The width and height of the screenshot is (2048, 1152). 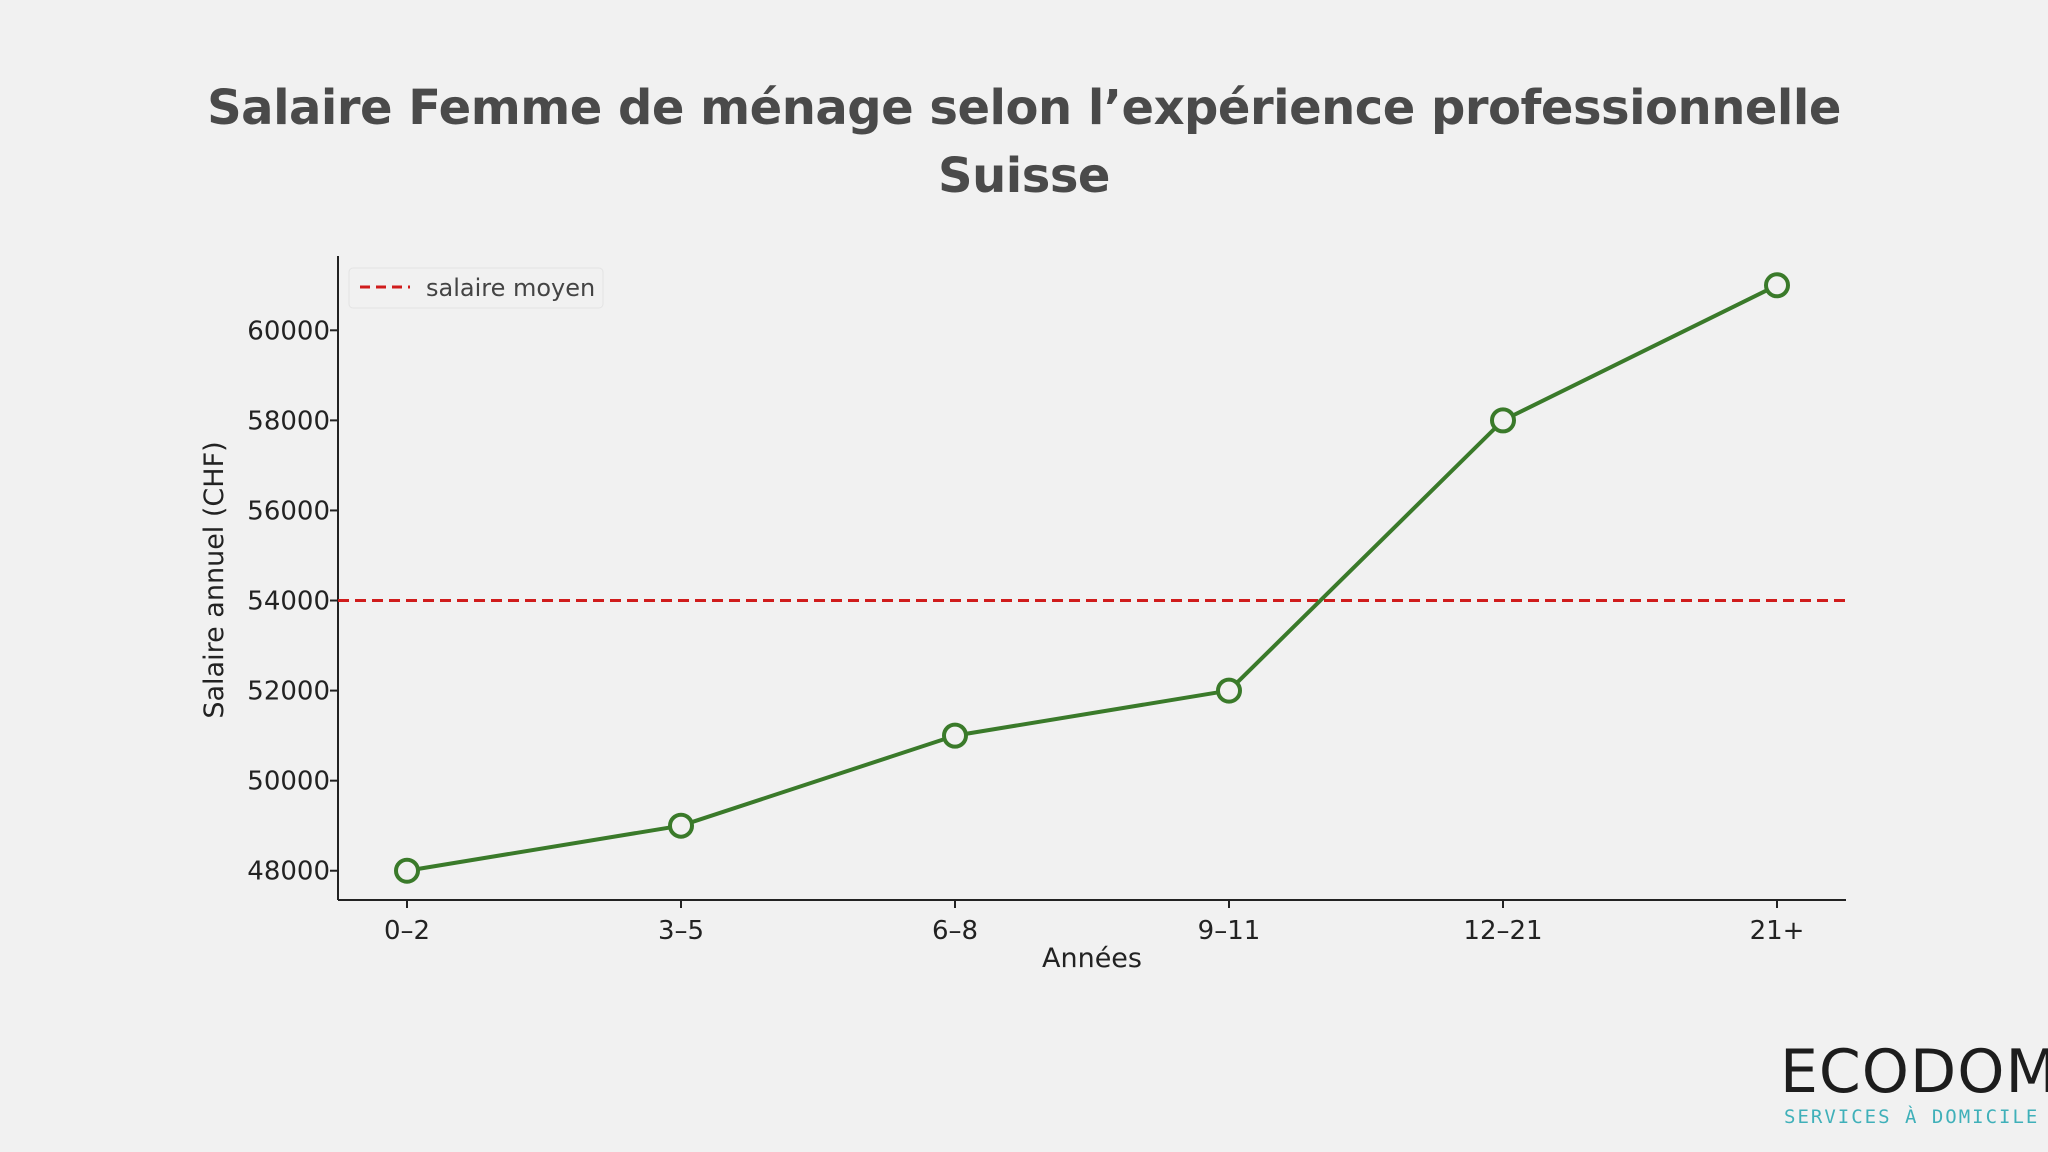 I want to click on x-tick-label: 12–21, so click(x=1502, y=931).